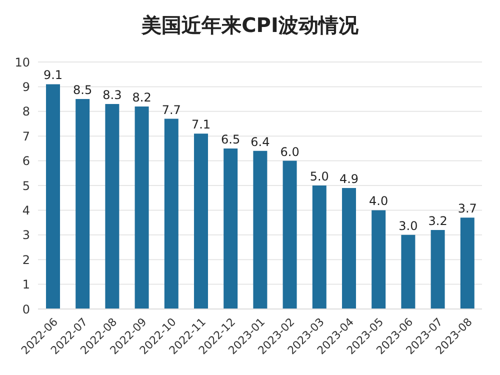  Describe the element at coordinates (26, 285) in the screenshot. I see `y-tick-label: 1` at that location.